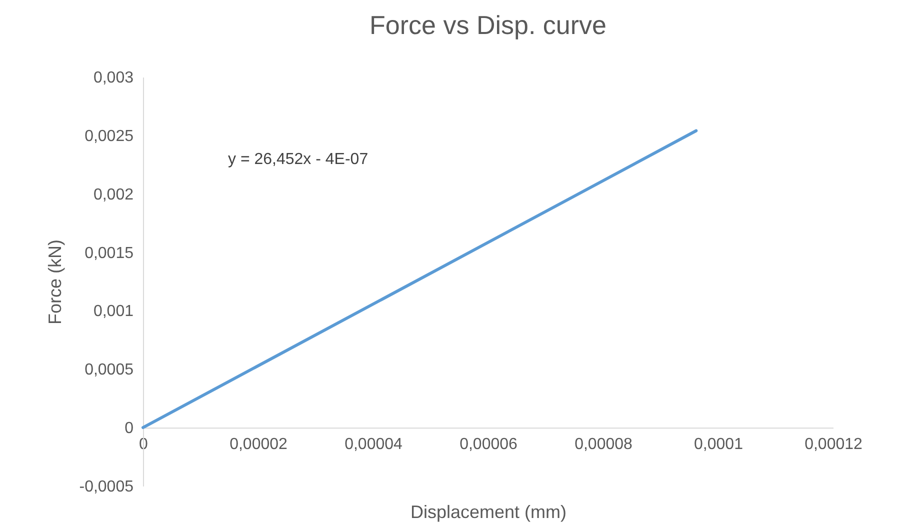 The height and width of the screenshot is (531, 904). Describe the element at coordinates (259, 445) in the screenshot. I see `x-tick-label: 0,00002` at that location.